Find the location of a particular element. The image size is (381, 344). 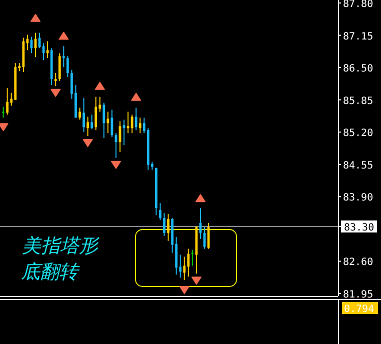

y-tick-label: 85.20 is located at coordinates (358, 134).